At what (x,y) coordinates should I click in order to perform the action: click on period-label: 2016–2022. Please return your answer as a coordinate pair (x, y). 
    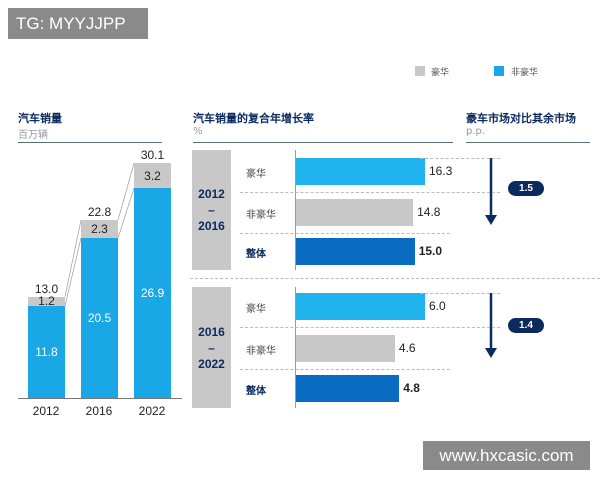
    Looking at the image, I should click on (211, 347).